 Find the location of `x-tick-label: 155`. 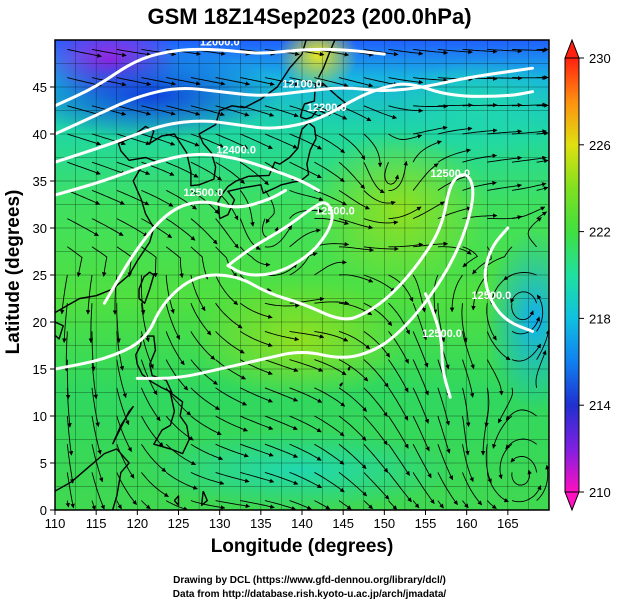

x-tick-label: 155 is located at coordinates (426, 523).